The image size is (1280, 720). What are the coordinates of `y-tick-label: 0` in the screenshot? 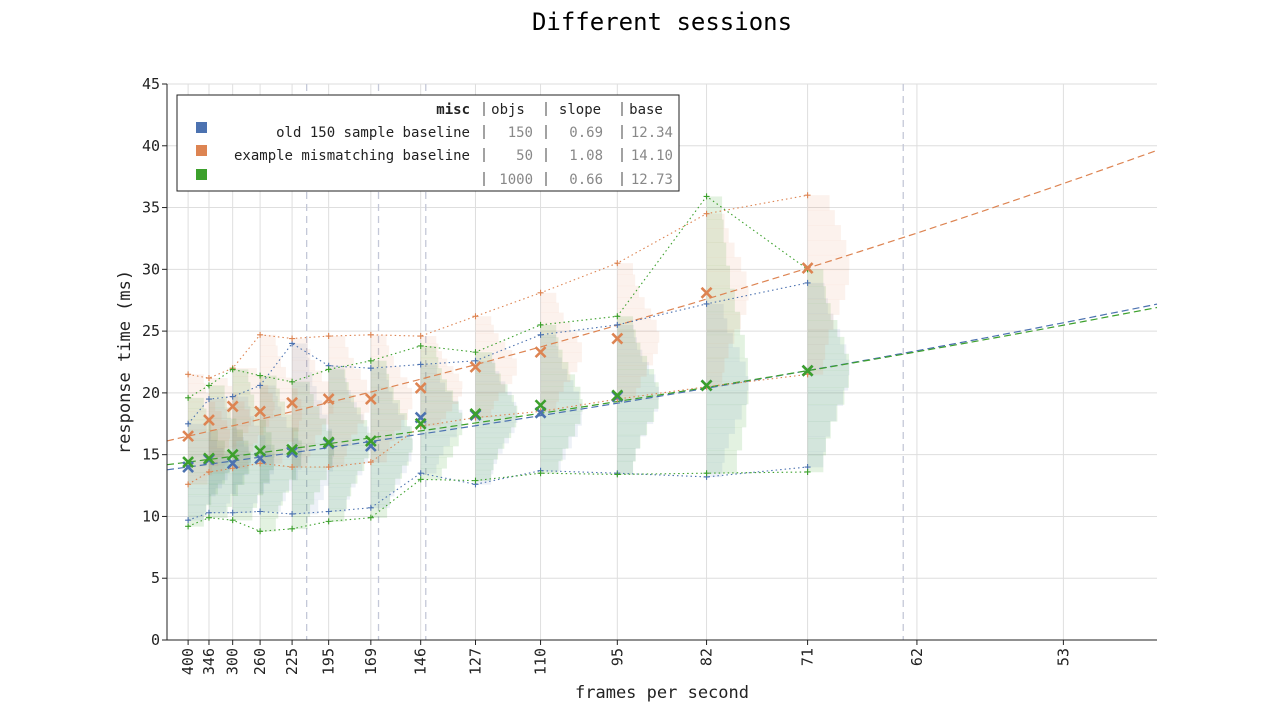 It's located at (155, 640).